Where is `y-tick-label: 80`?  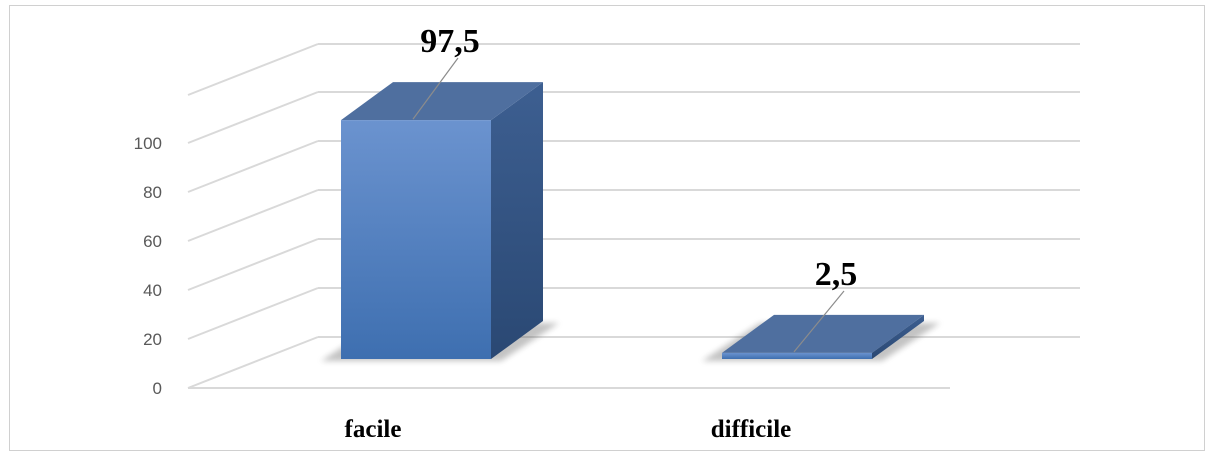
y-tick-label: 80 is located at coordinates (152, 192).